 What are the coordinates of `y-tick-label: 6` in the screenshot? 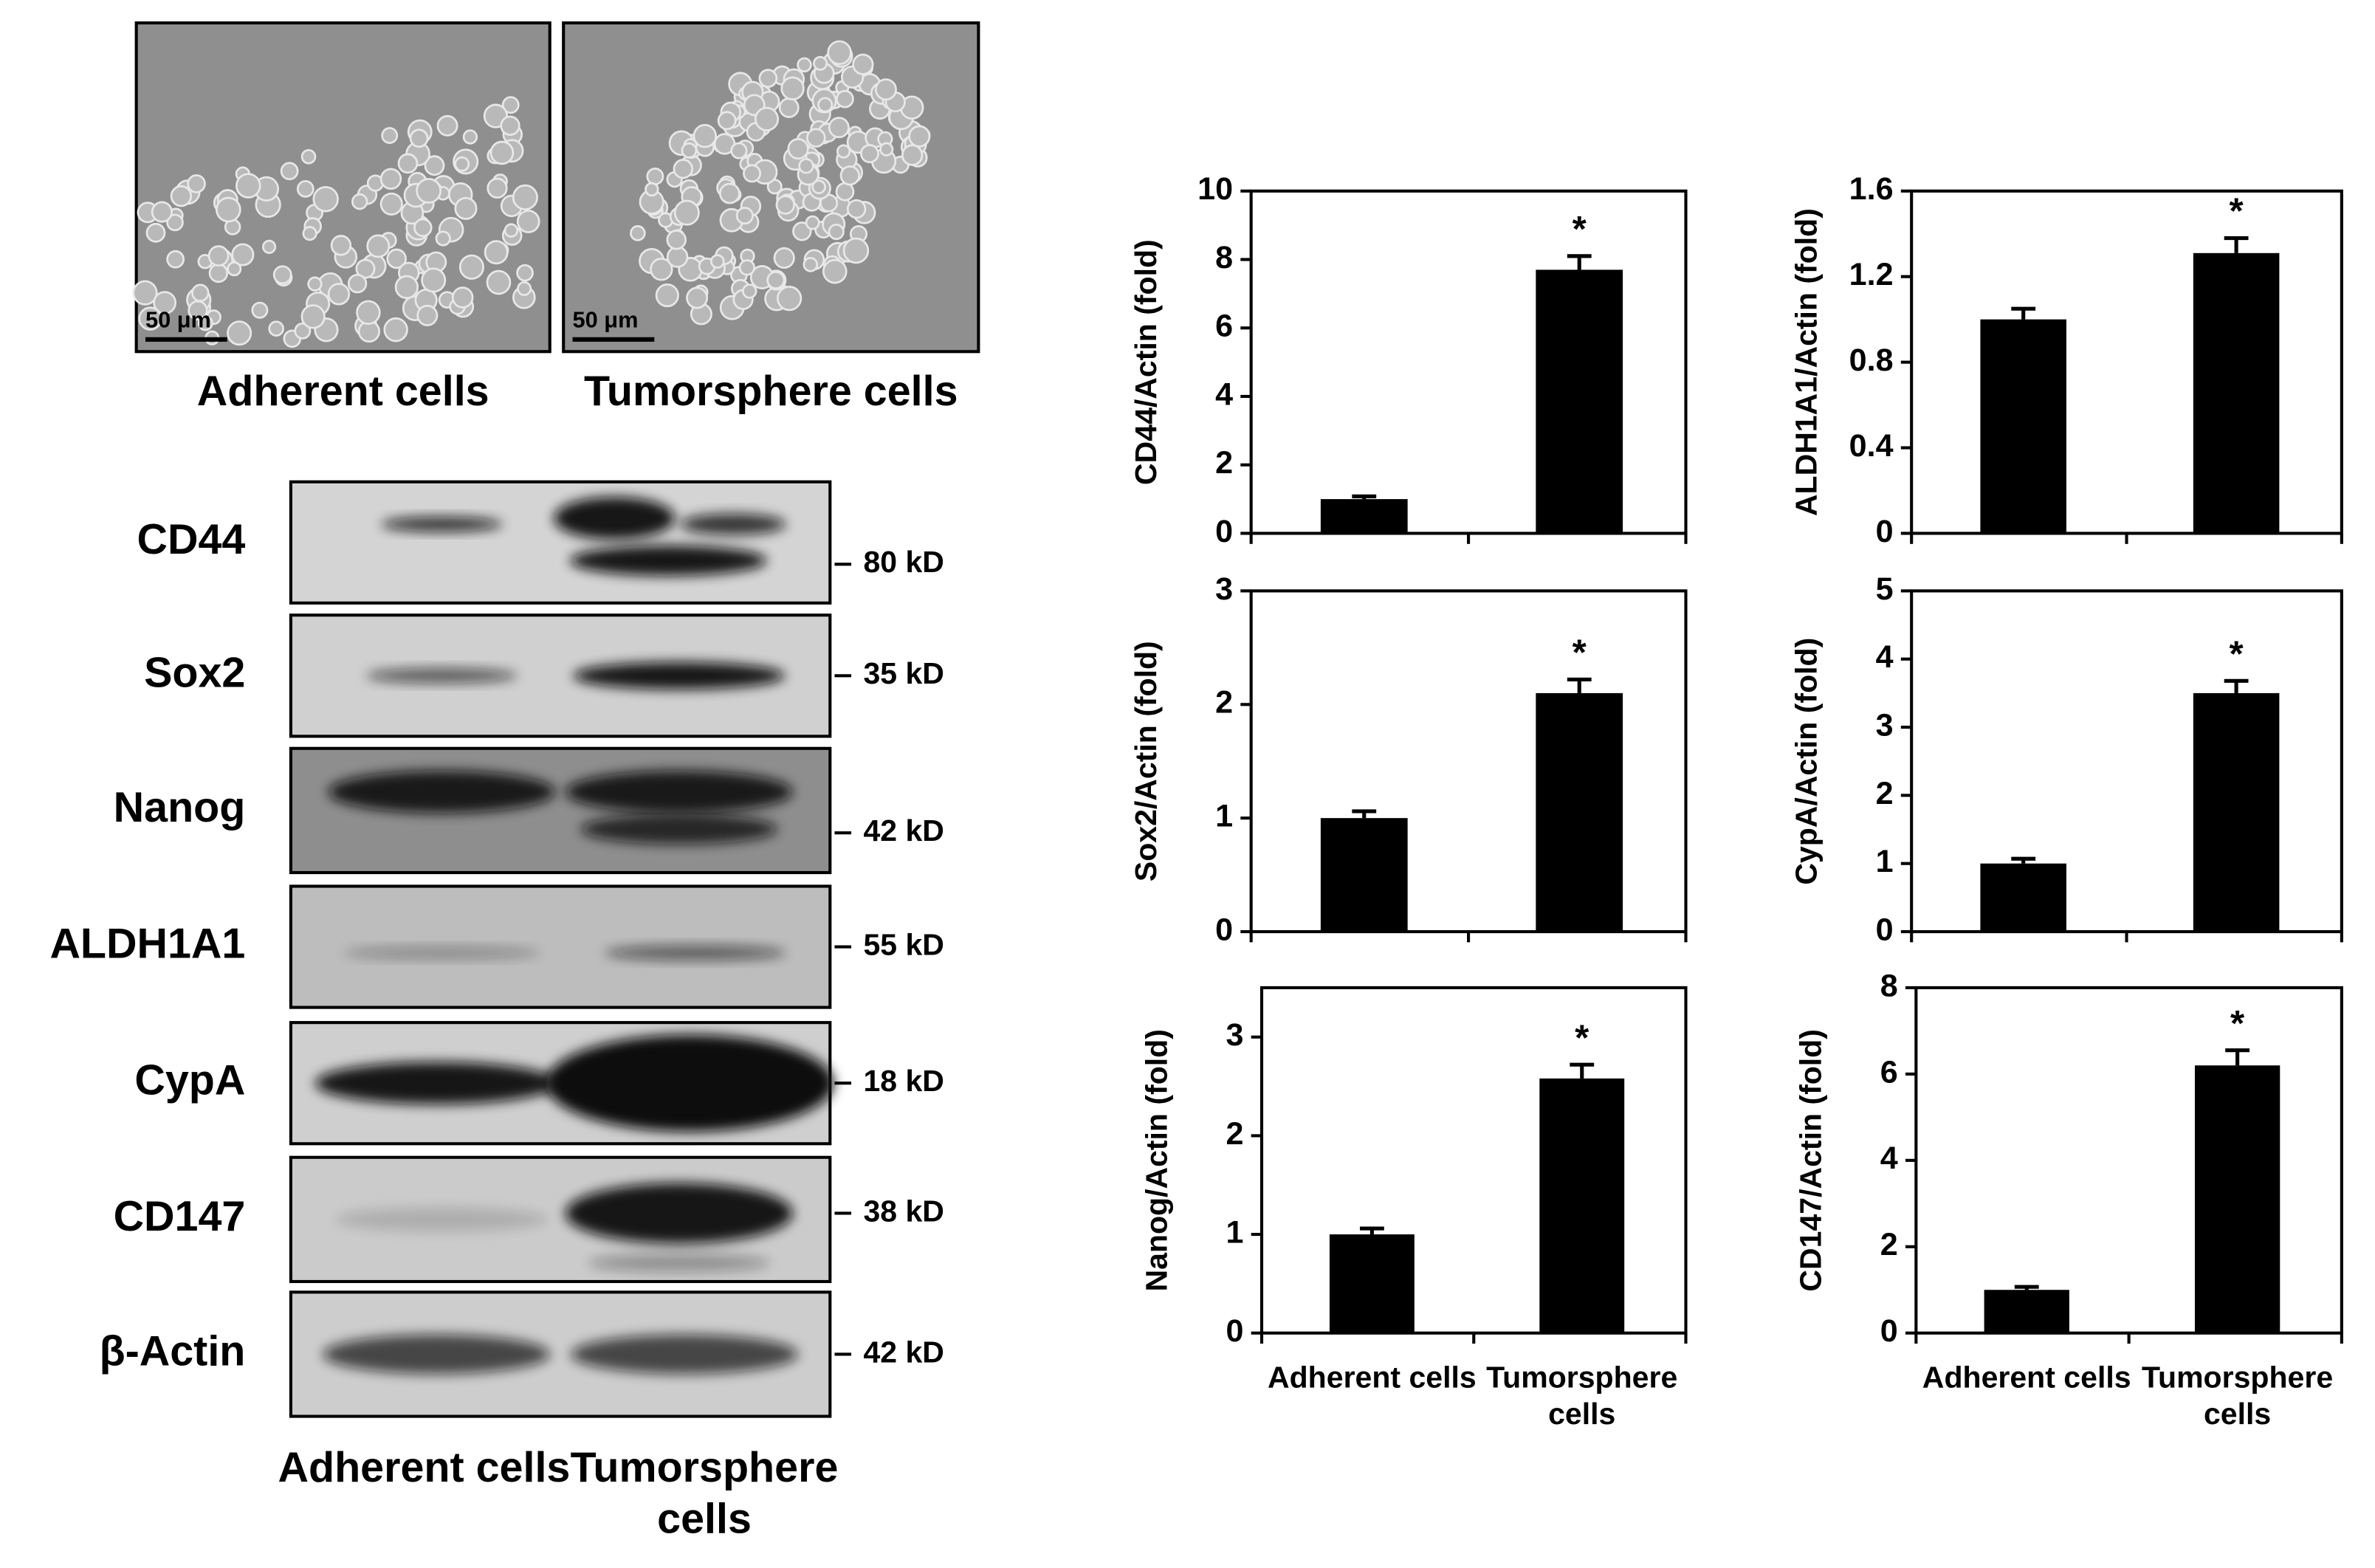 It's located at (1224, 326).